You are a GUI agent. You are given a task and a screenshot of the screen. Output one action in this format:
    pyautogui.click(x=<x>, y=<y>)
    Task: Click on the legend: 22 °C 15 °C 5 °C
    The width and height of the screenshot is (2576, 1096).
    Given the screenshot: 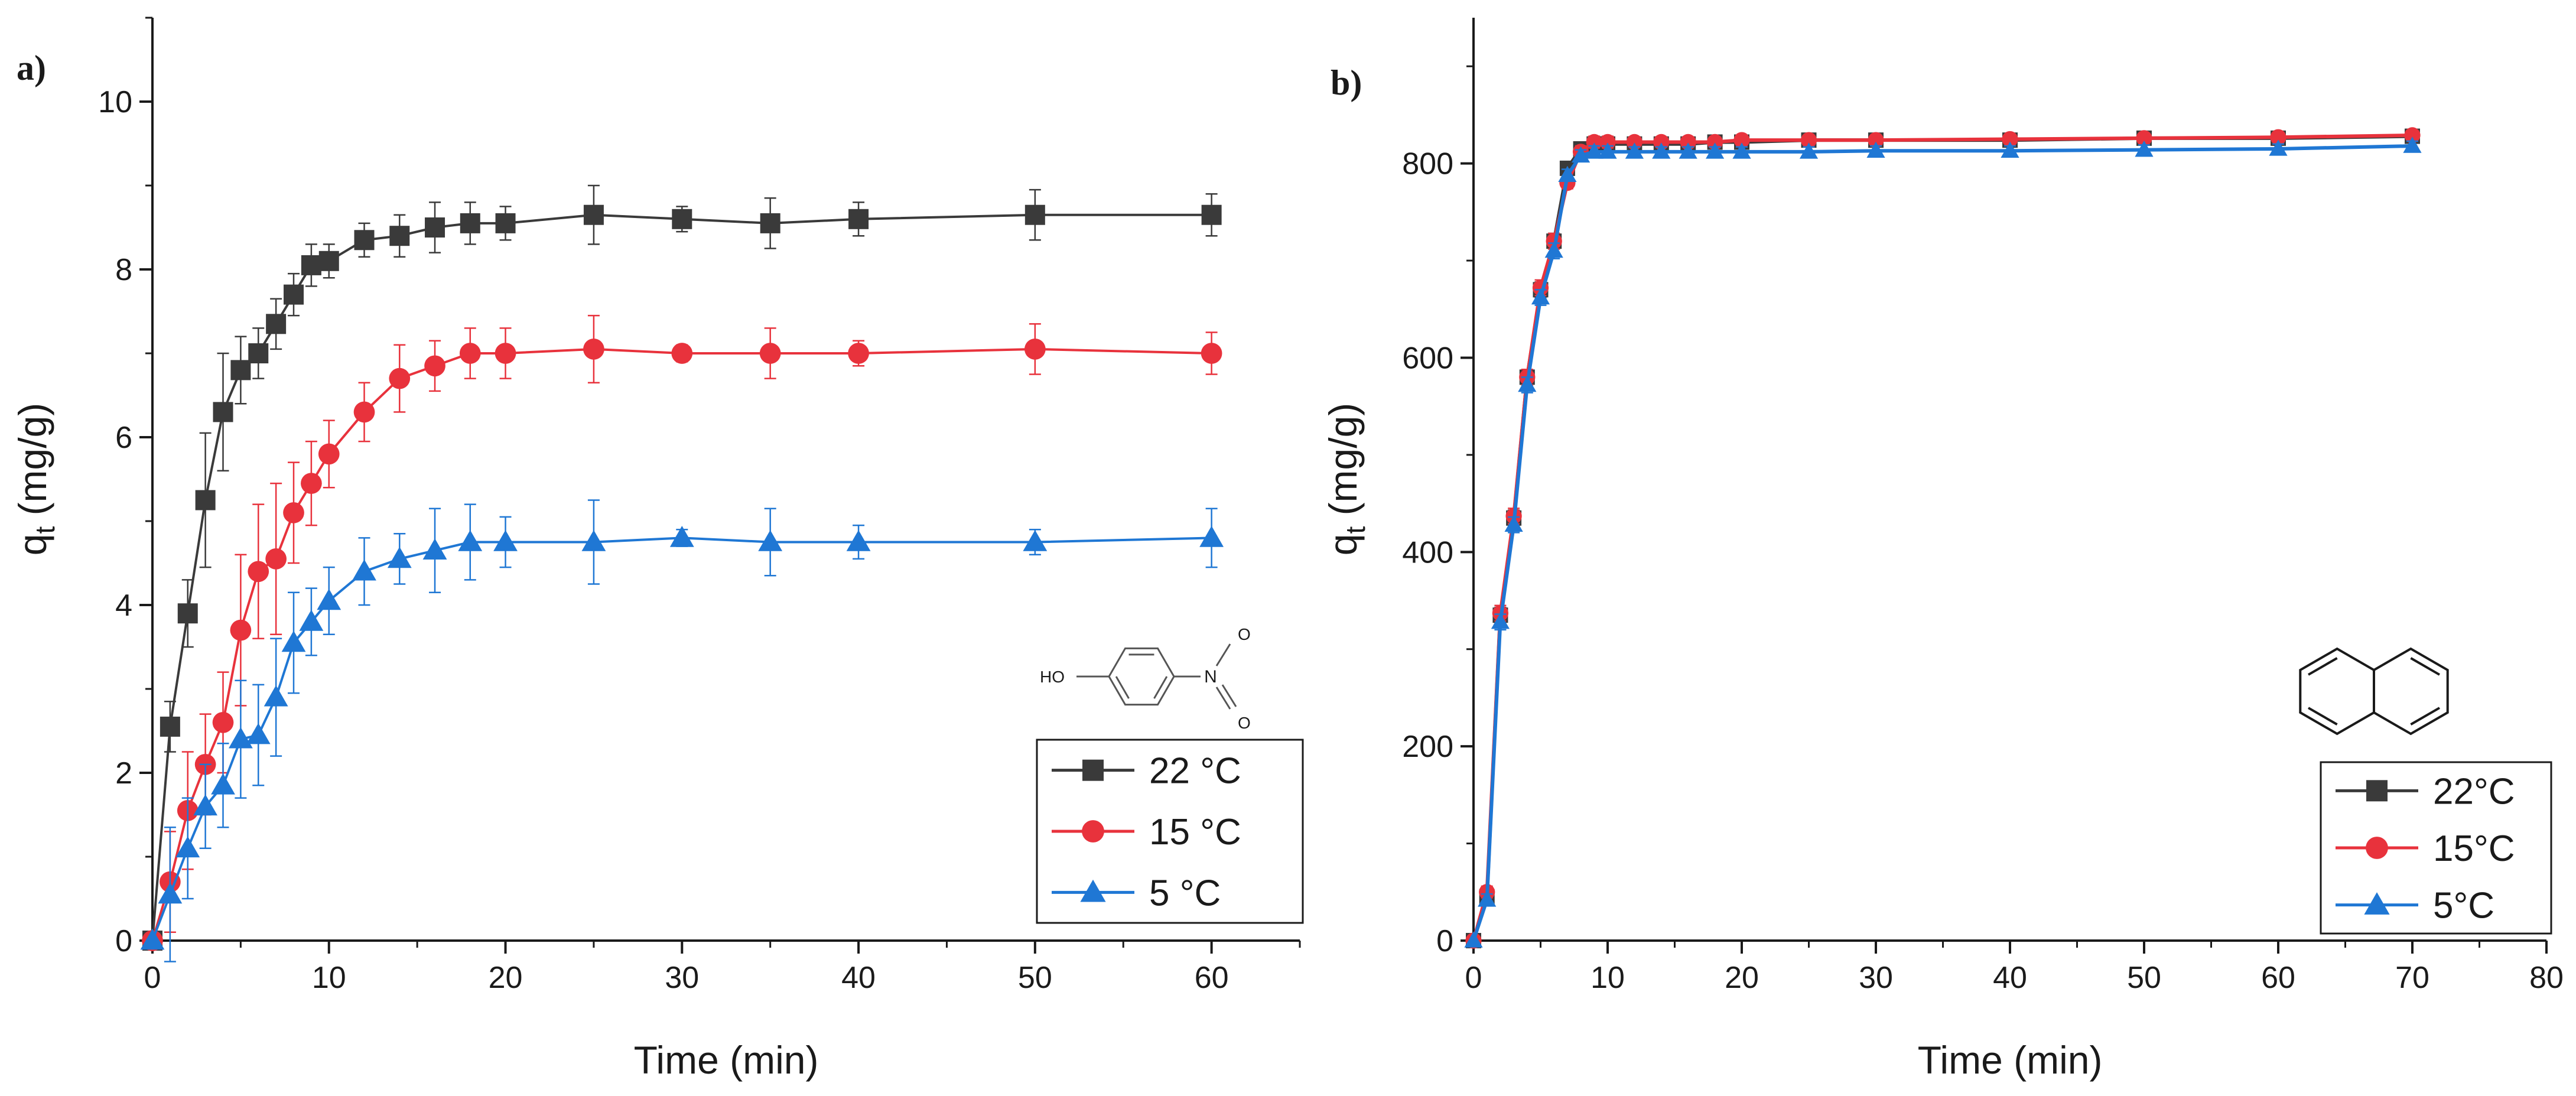 What is the action you would take?
    pyautogui.click(x=1170, y=831)
    